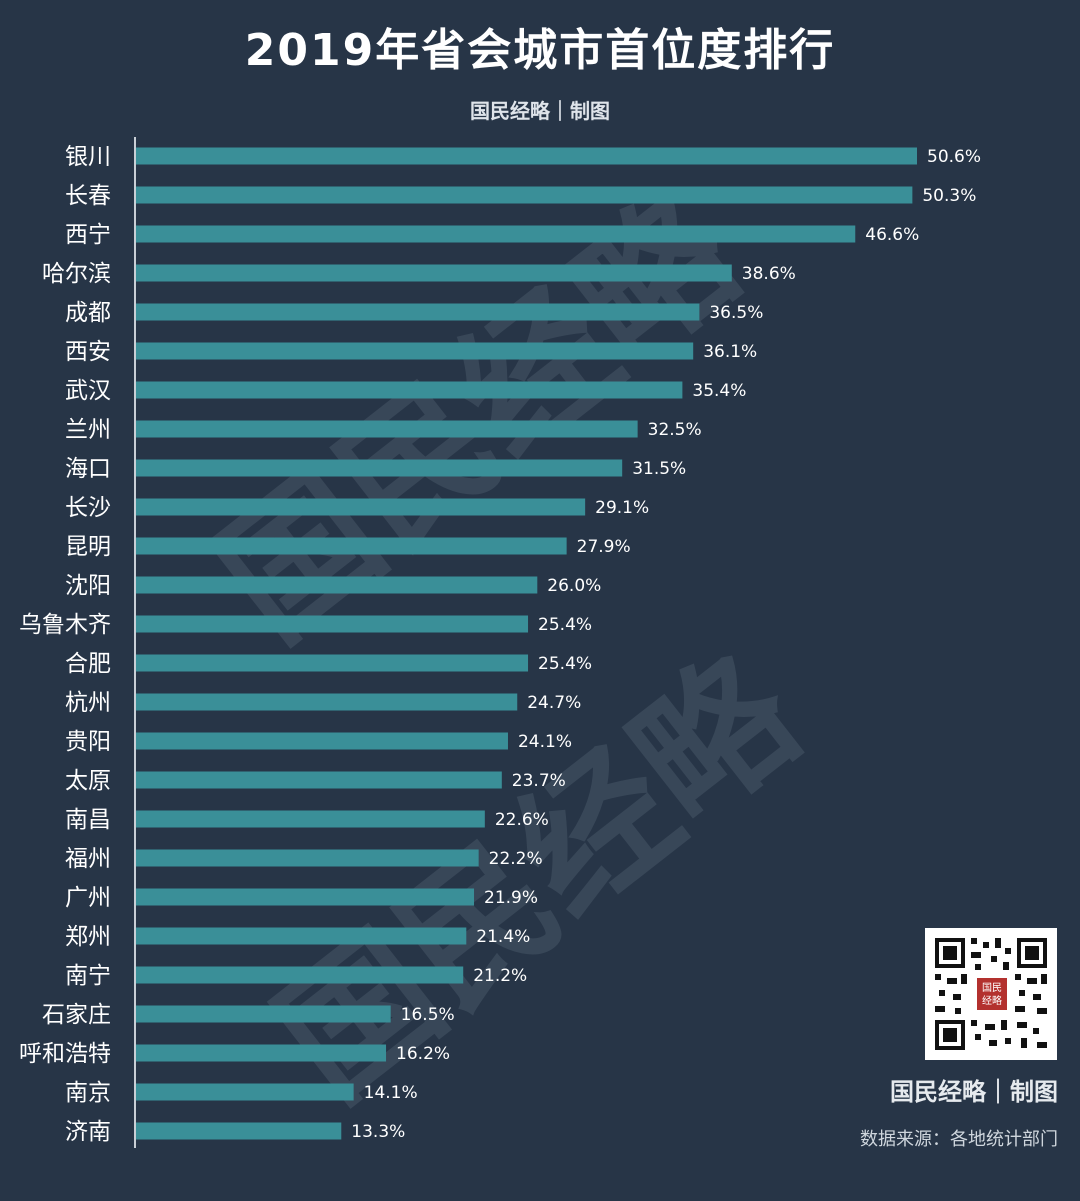  I want to click on category-label: 银川, so click(88, 157).